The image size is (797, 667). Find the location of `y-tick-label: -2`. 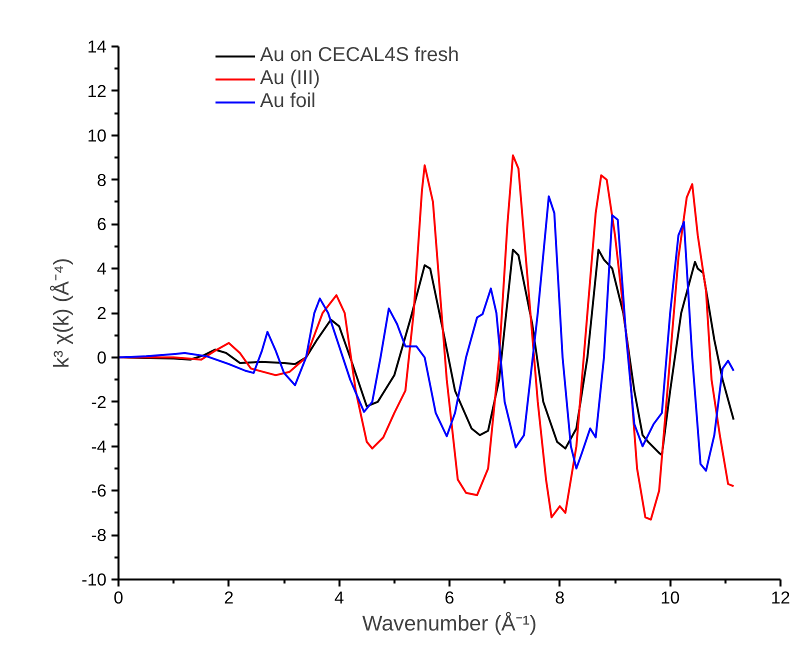

y-tick-label: -2 is located at coordinates (99, 402).